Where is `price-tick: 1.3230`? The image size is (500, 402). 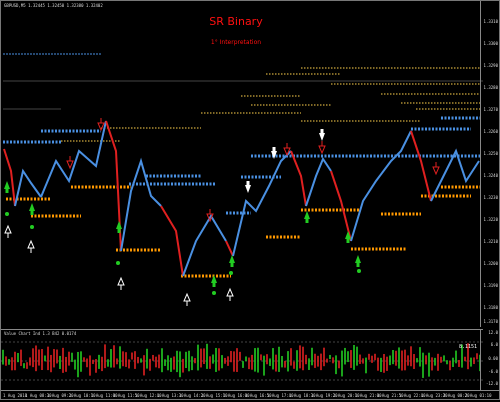 price-tick: 1.3230 is located at coordinates (490, 197).